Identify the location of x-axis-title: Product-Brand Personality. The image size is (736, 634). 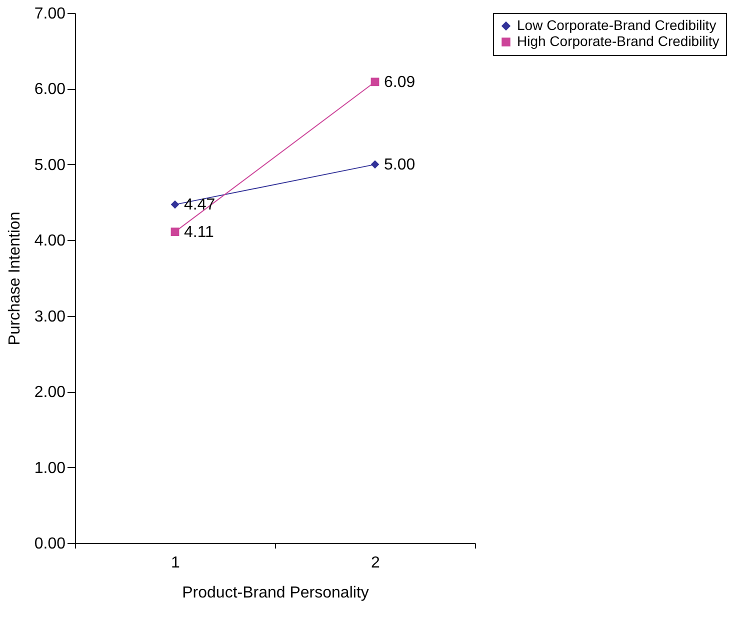
(275, 593).